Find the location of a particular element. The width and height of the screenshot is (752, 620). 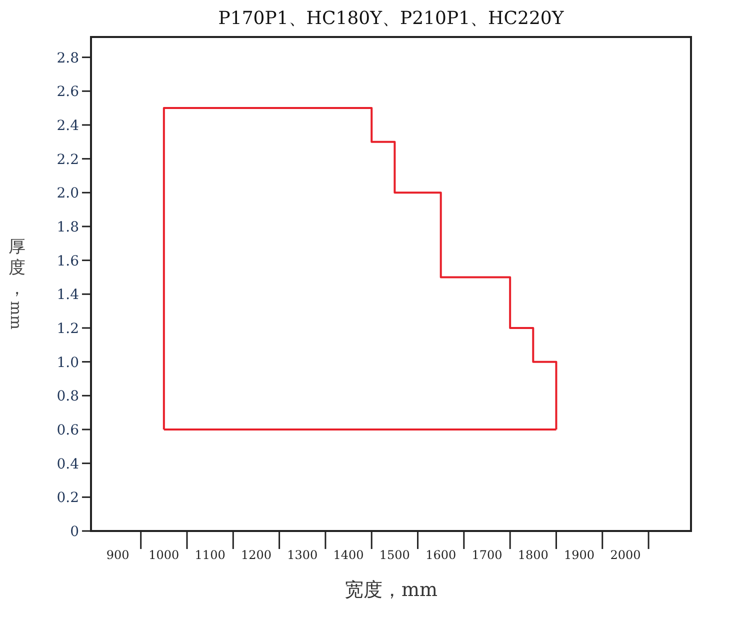

y-tick-label: 1.4 is located at coordinates (68, 295).